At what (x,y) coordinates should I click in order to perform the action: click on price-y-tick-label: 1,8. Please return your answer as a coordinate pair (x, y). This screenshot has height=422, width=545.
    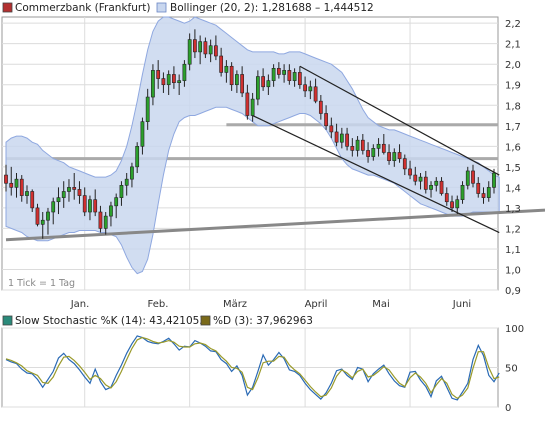
    Looking at the image, I should click on (513, 106).